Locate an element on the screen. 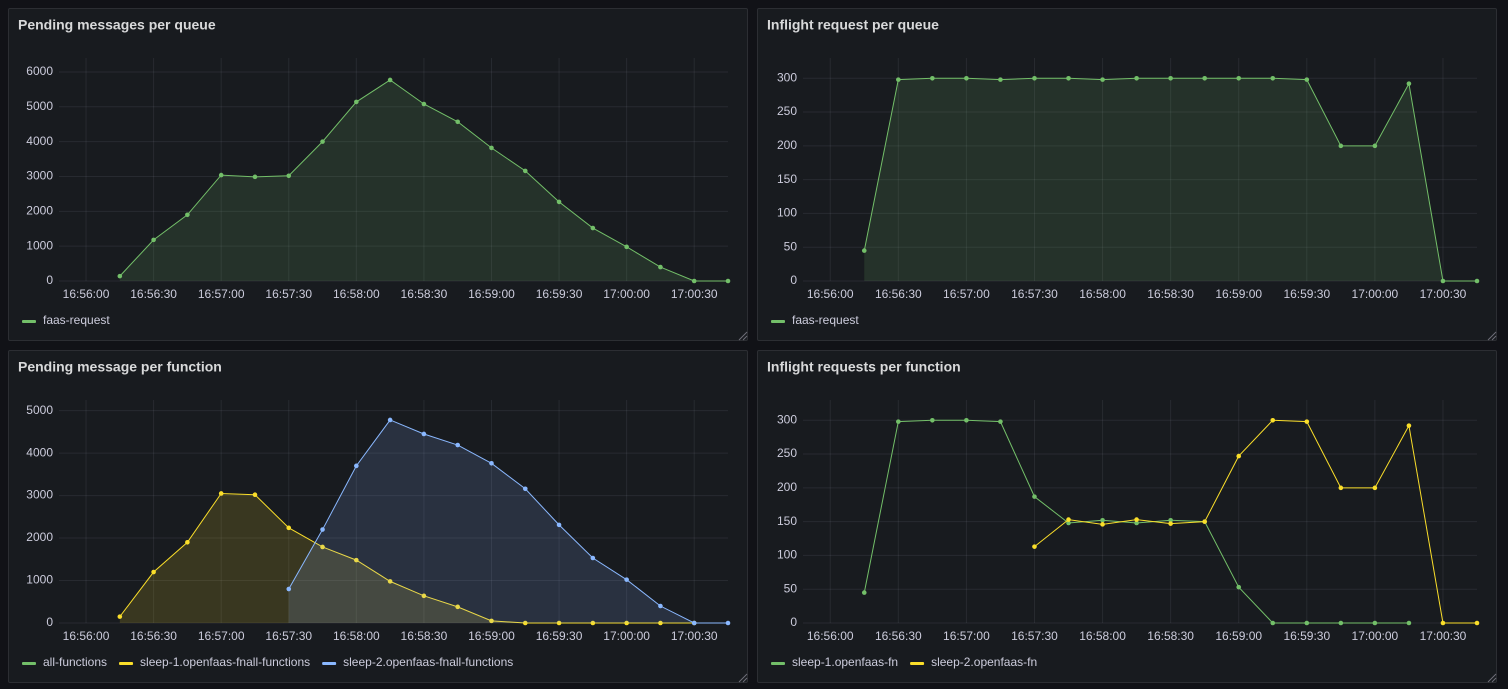 The height and width of the screenshot is (689, 1508). chart-title: Inflight requests per function is located at coordinates (864, 367).